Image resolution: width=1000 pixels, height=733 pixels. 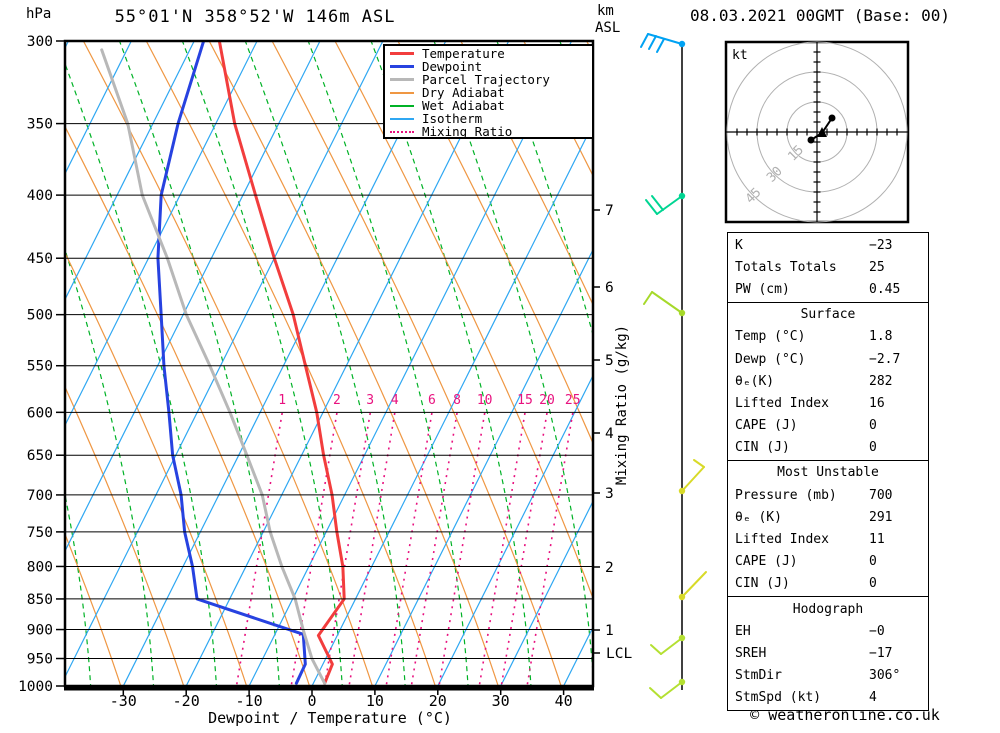 I want to click on mixing-ratio-value-label: 10, so click(x=485, y=400).